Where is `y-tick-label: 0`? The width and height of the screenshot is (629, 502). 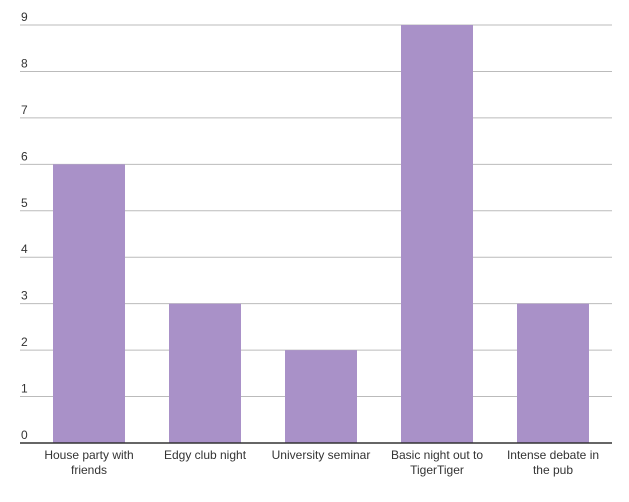
y-tick-label: 0 is located at coordinates (24, 435).